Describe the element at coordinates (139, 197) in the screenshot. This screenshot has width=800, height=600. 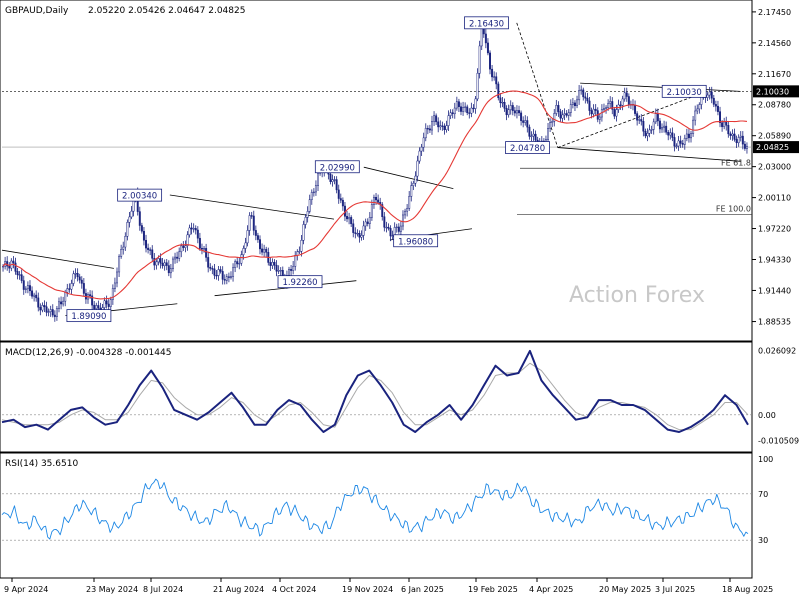
I see `price-annotation-label: 2.00340` at that location.